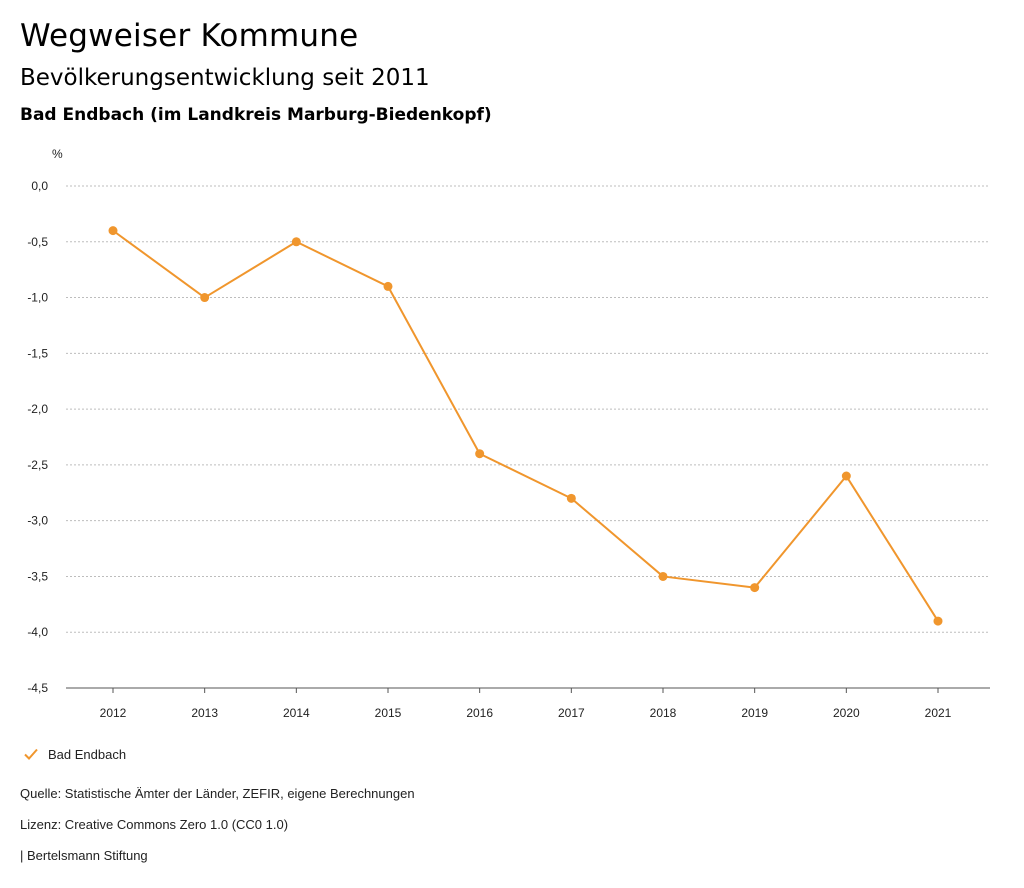 The height and width of the screenshot is (888, 1024). Describe the element at coordinates (37, 298) in the screenshot. I see `y-tick-label: -1,0` at that location.